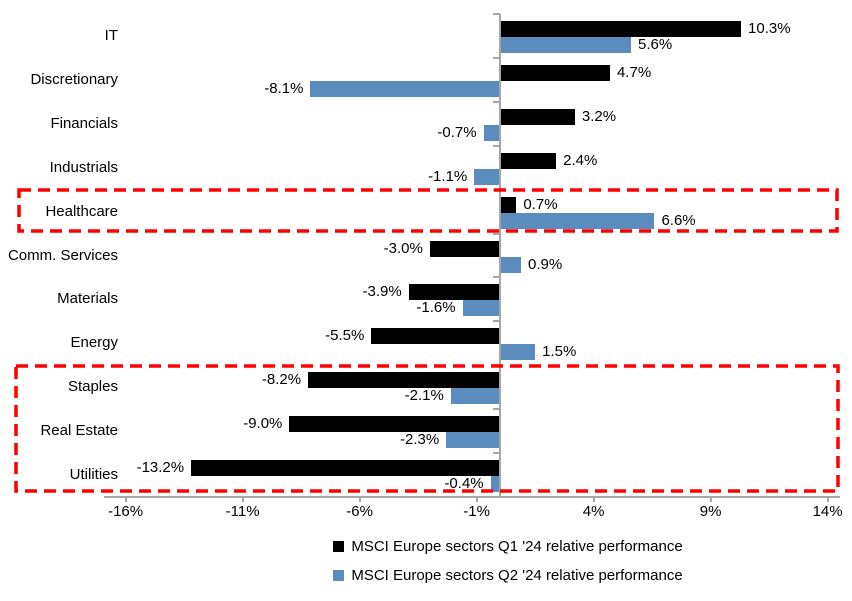 This screenshot has width=852, height=601. Describe the element at coordinates (559, 352) in the screenshot. I see `q2-value-label: 1.5%` at that location.